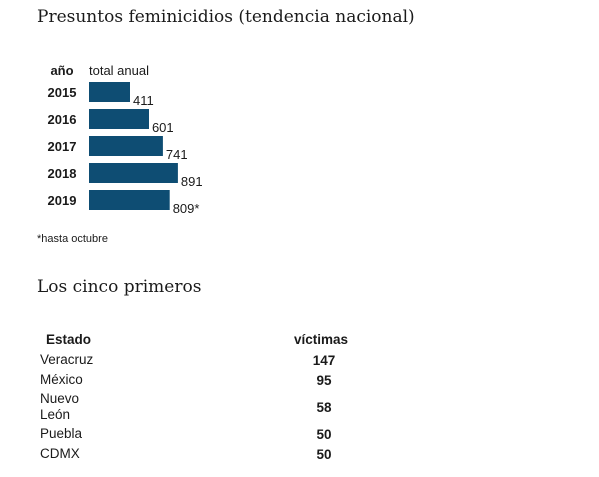 The height and width of the screenshot is (477, 599). I want to click on table-row: CDMX 50, so click(197, 454).